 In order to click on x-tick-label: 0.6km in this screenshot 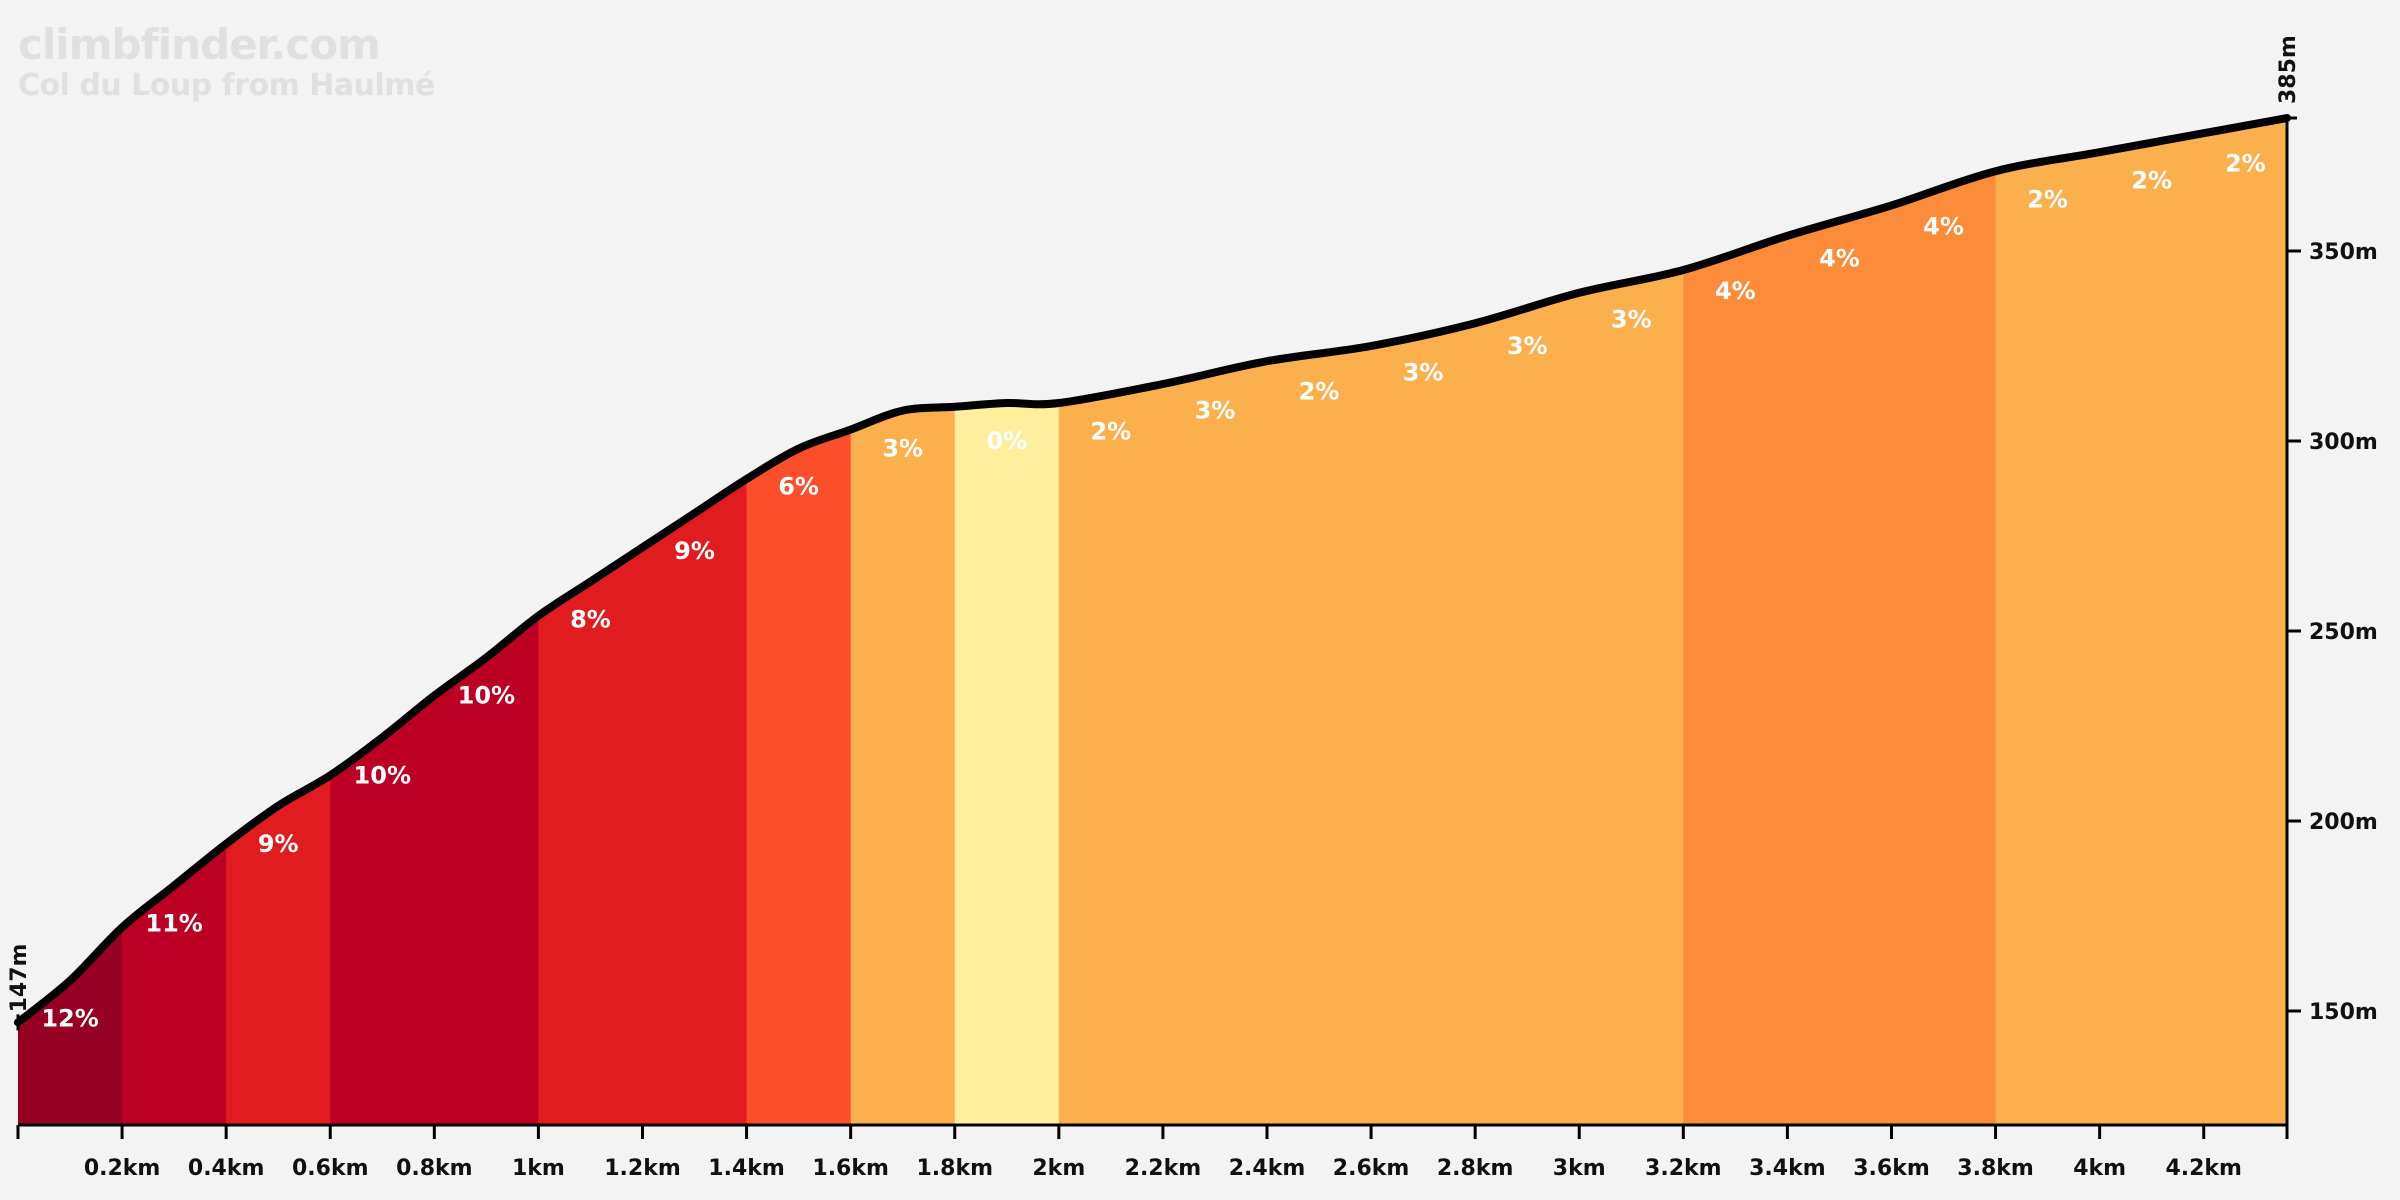, I will do `click(330, 1168)`.